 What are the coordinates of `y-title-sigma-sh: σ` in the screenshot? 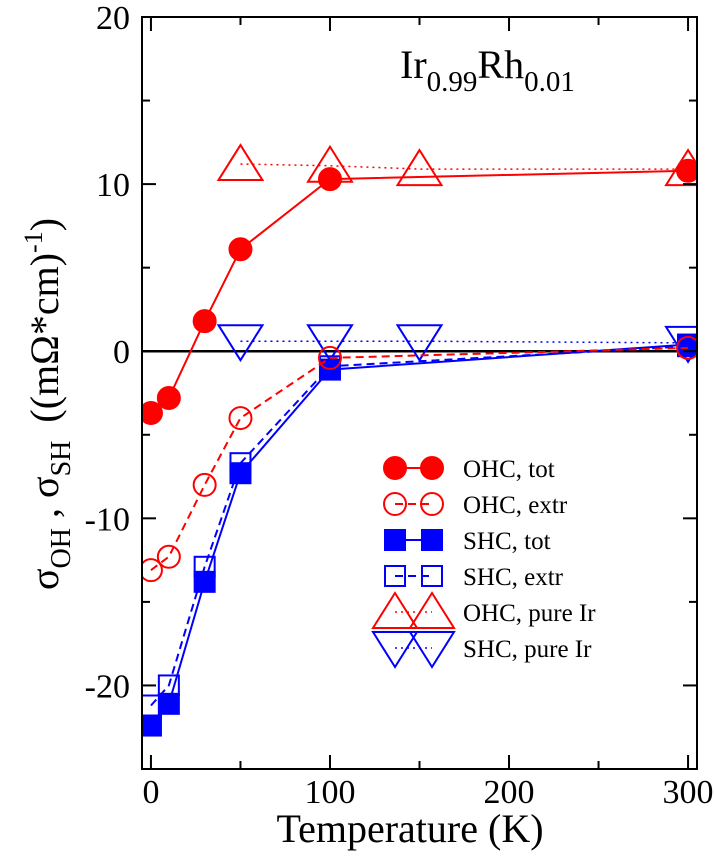 It's located at (44, 487).